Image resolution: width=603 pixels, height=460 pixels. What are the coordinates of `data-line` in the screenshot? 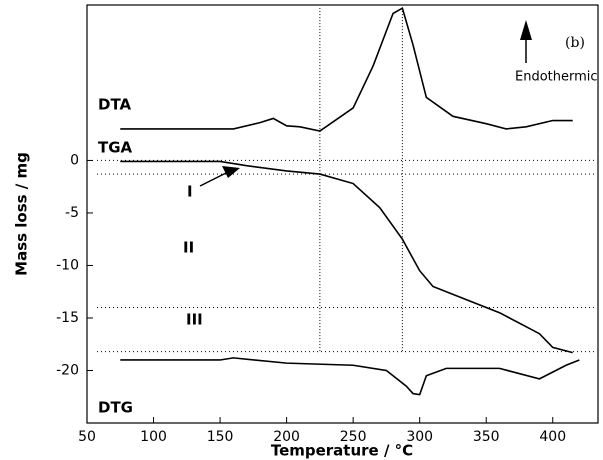 It's located at (350, 376).